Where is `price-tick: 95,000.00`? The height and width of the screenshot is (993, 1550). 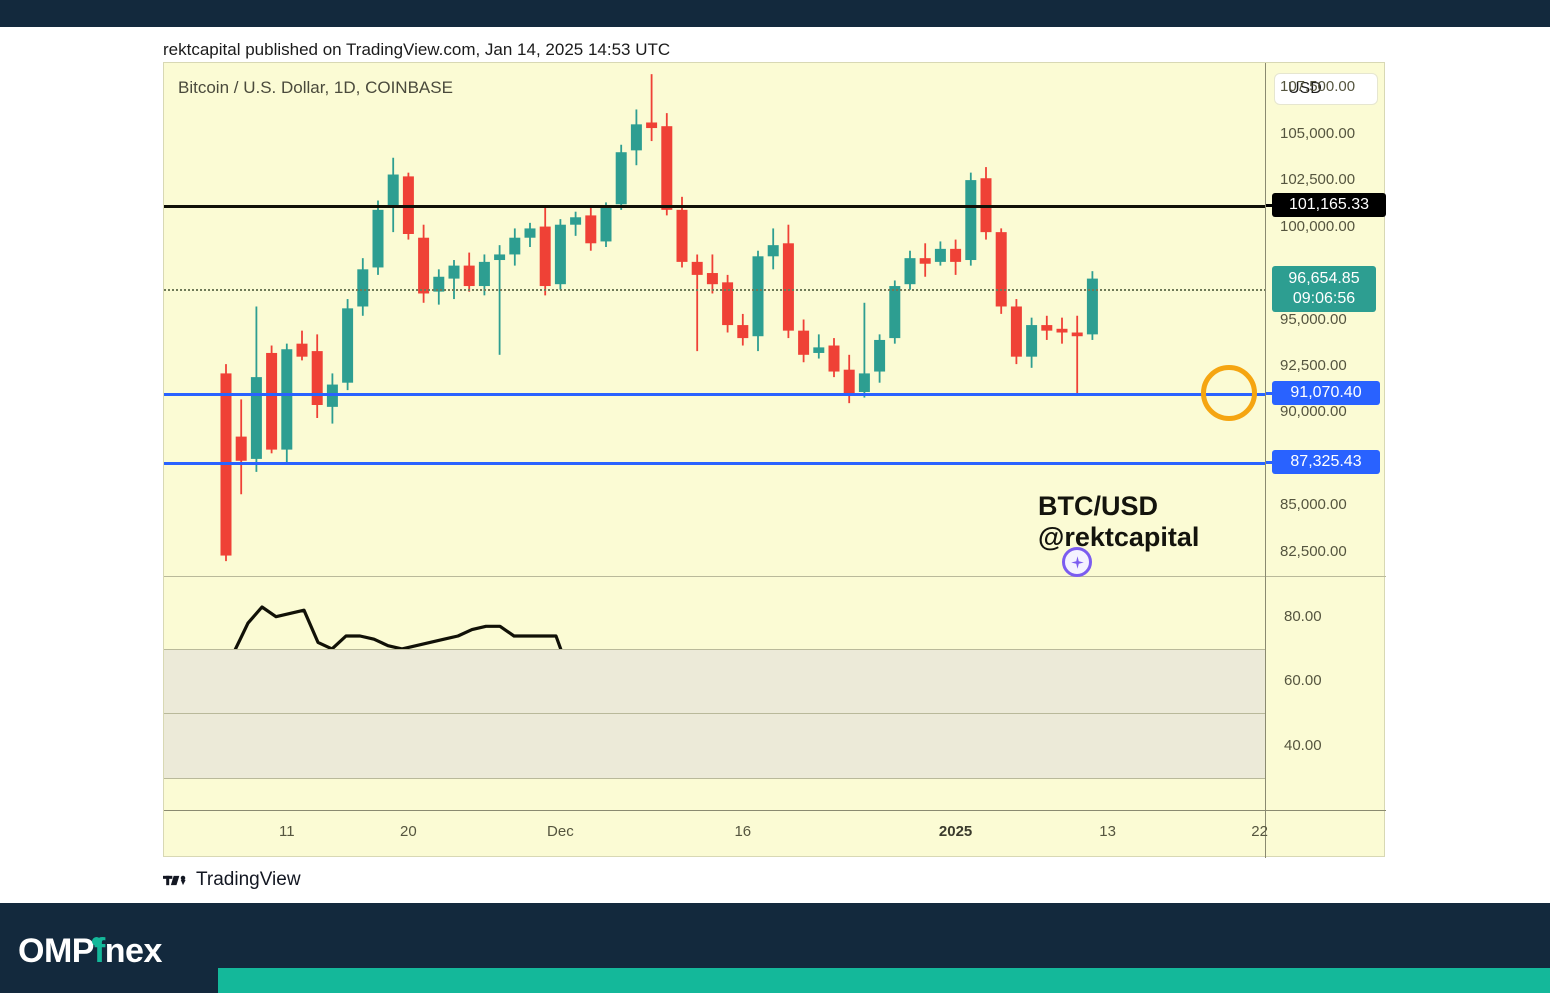 price-tick: 95,000.00 is located at coordinates (1313, 319).